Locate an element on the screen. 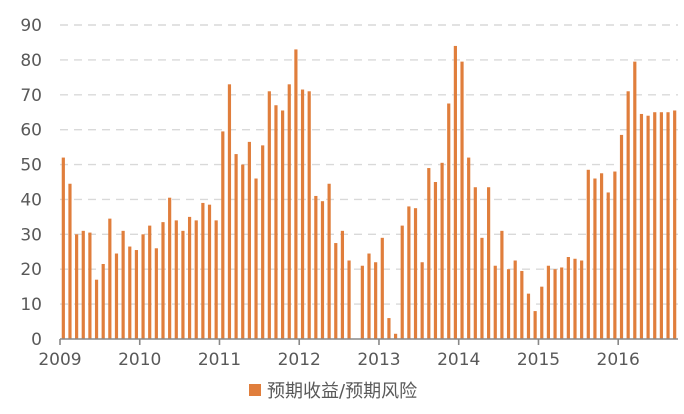 The height and width of the screenshot is (414, 684). x-tick-label: 2013 is located at coordinates (378, 360).